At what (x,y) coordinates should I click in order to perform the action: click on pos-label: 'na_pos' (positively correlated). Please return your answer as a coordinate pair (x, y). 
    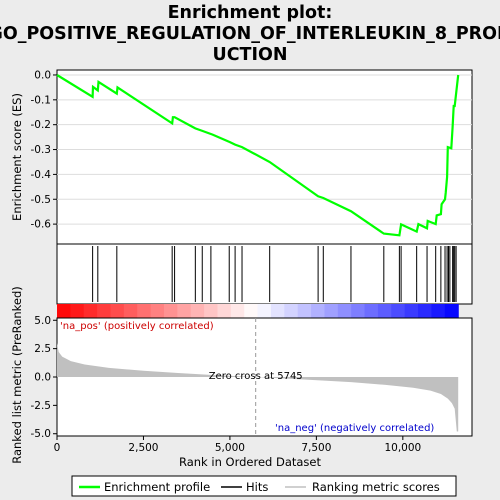
    Looking at the image, I should click on (137, 326).